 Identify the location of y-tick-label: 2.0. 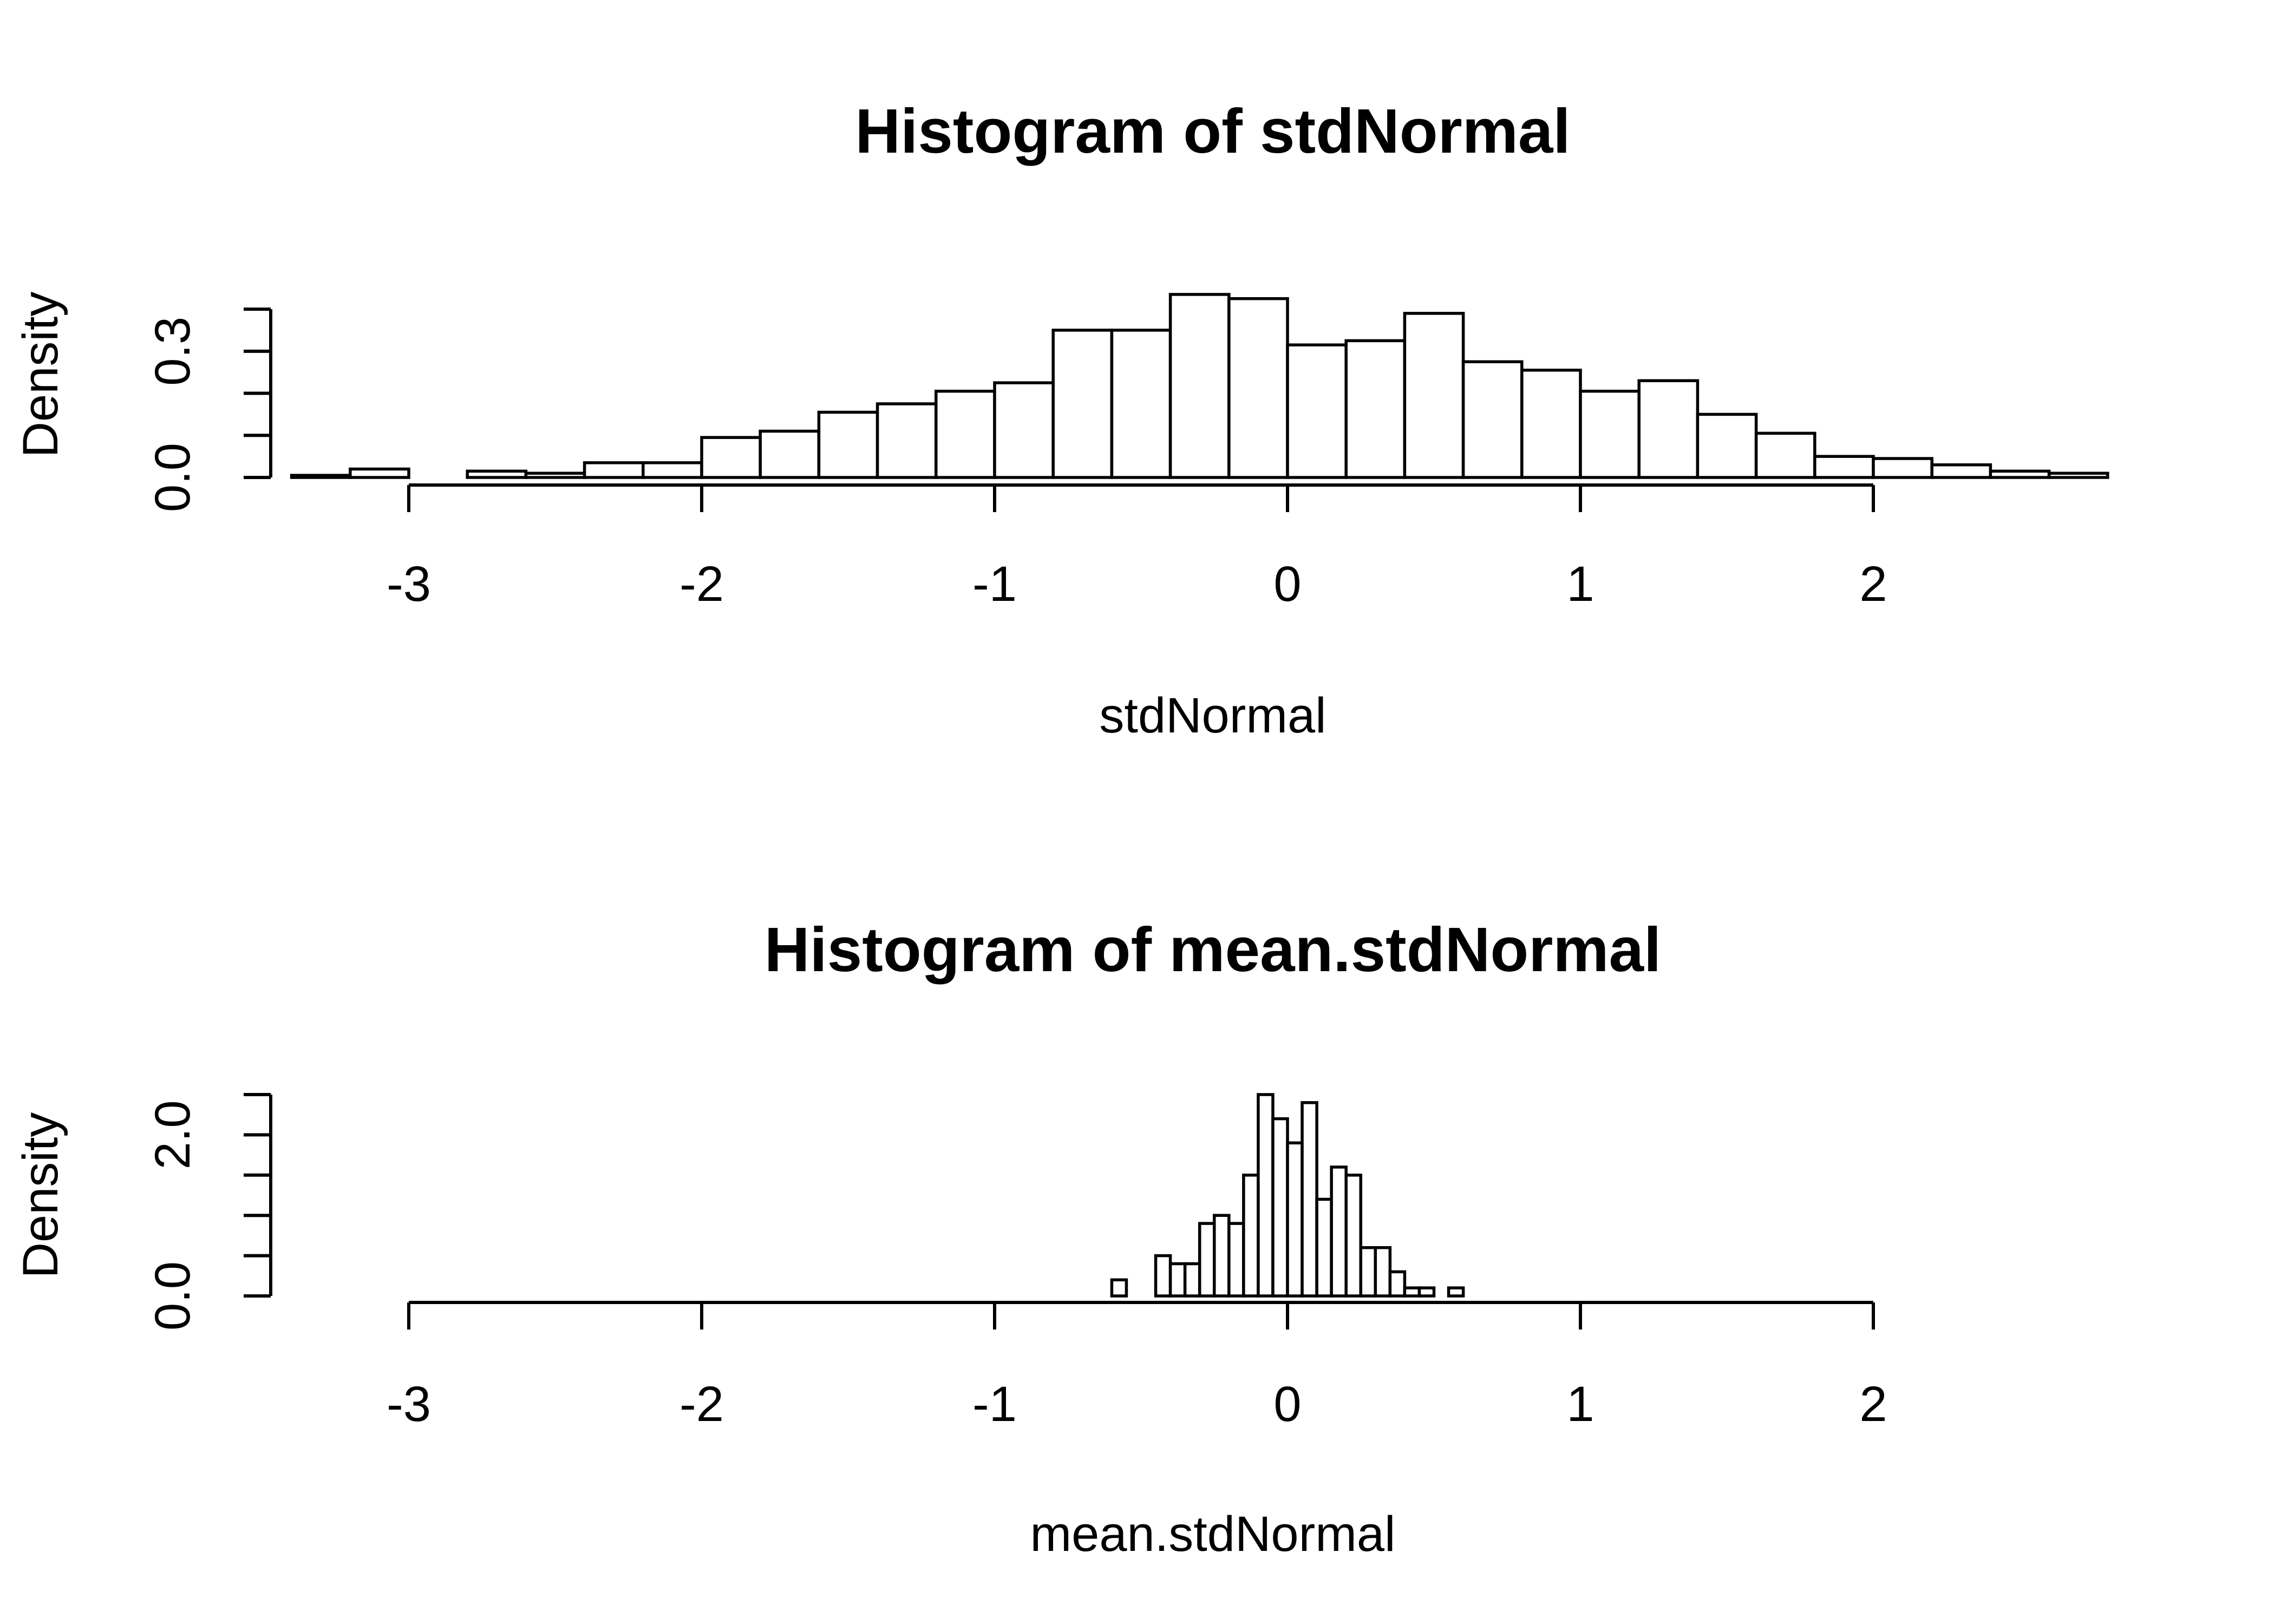
(172, 1134).